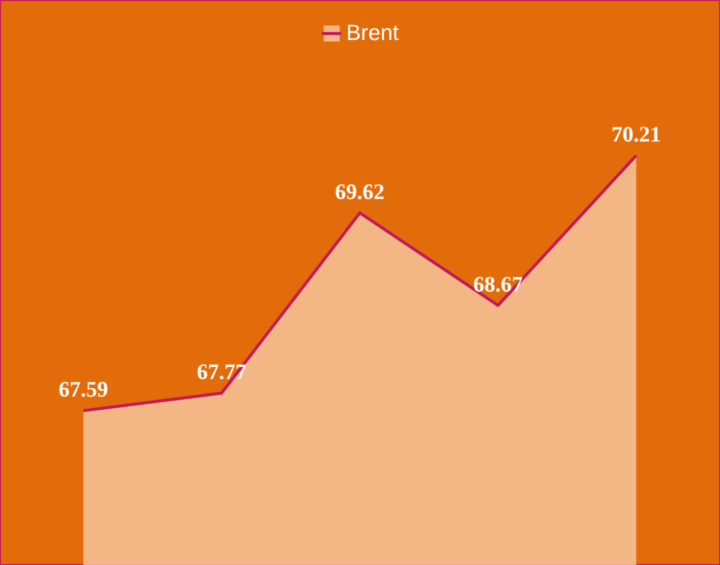 This screenshot has height=565, width=720. Describe the element at coordinates (498, 283) in the screenshot. I see `data-label: 68.67` at that location.